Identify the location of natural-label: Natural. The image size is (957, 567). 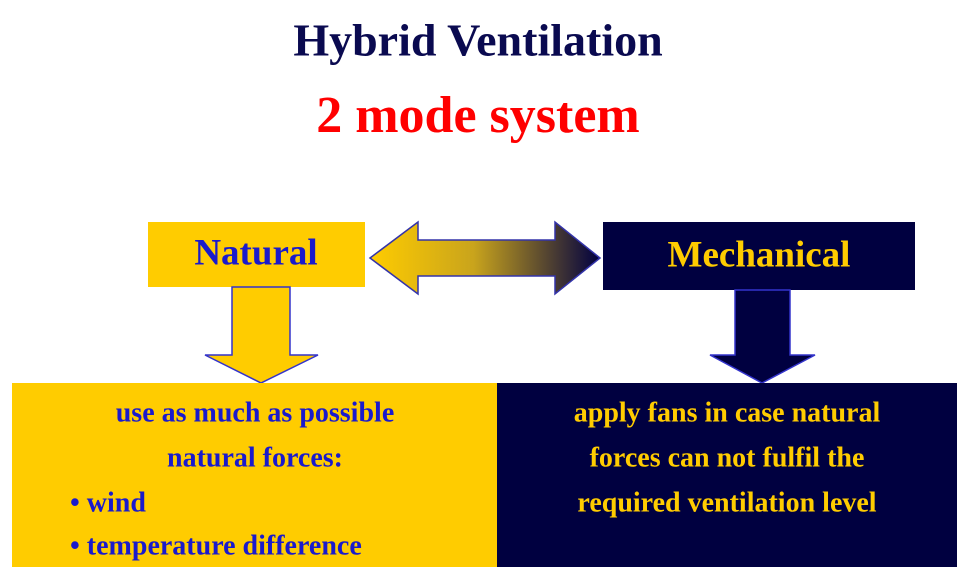
(255, 252).